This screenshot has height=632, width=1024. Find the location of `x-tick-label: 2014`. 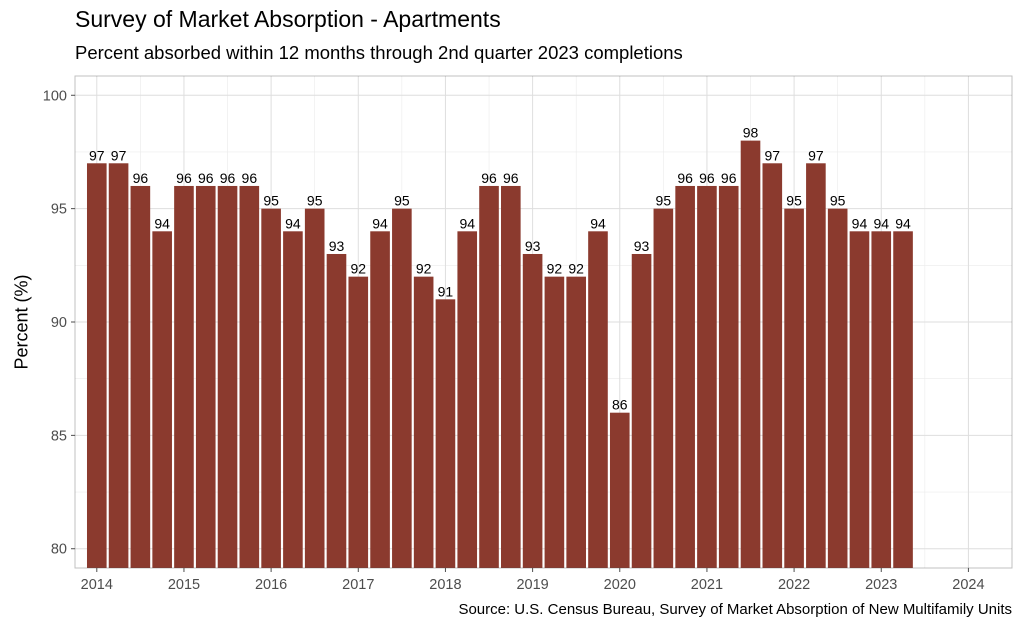

x-tick-label: 2014 is located at coordinates (97, 585).